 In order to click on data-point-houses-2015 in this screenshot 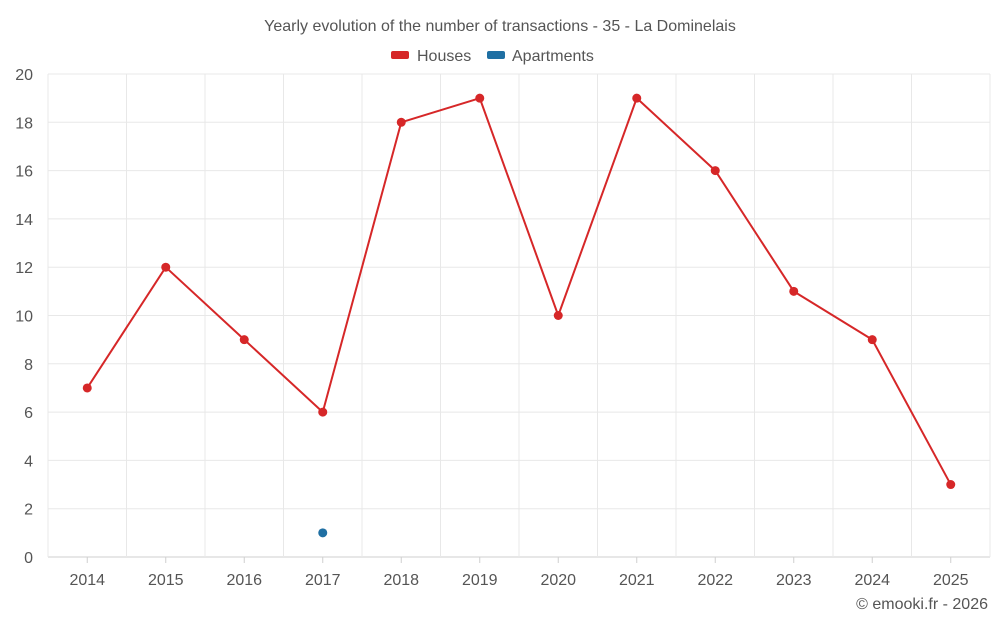, I will do `click(166, 267)`.